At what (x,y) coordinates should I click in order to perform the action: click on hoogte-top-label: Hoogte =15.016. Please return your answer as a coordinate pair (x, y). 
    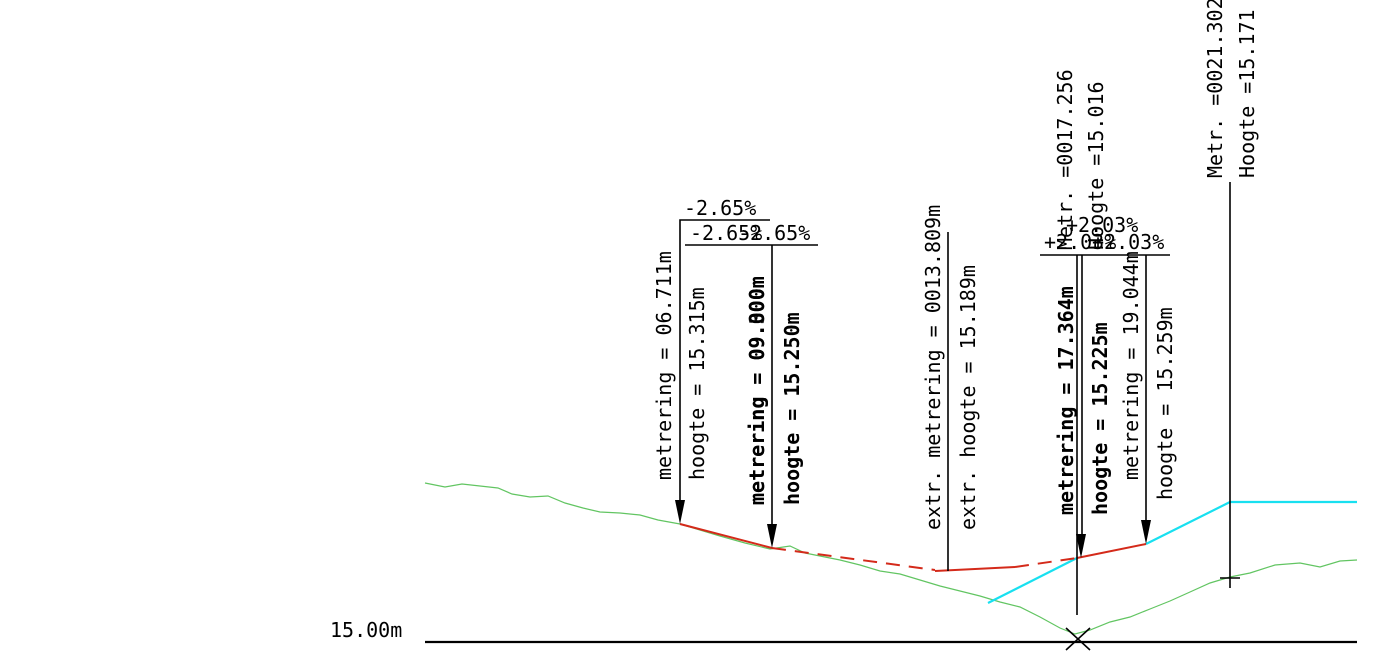
    Looking at the image, I should click on (1096, 165).